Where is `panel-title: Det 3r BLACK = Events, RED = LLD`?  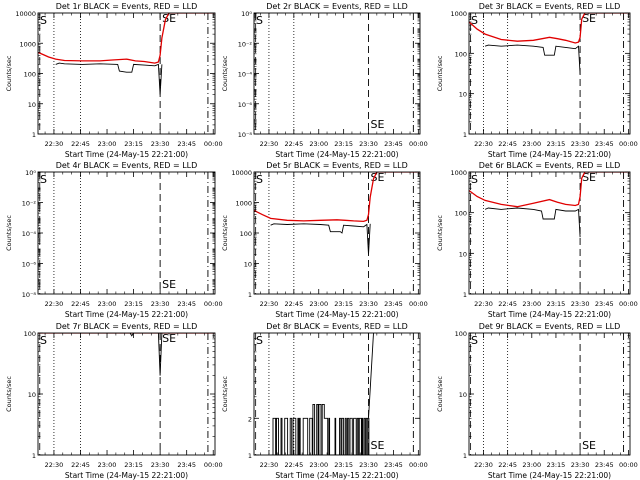
panel-title: Det 3r BLACK = Events, RED = LLD is located at coordinates (550, 6).